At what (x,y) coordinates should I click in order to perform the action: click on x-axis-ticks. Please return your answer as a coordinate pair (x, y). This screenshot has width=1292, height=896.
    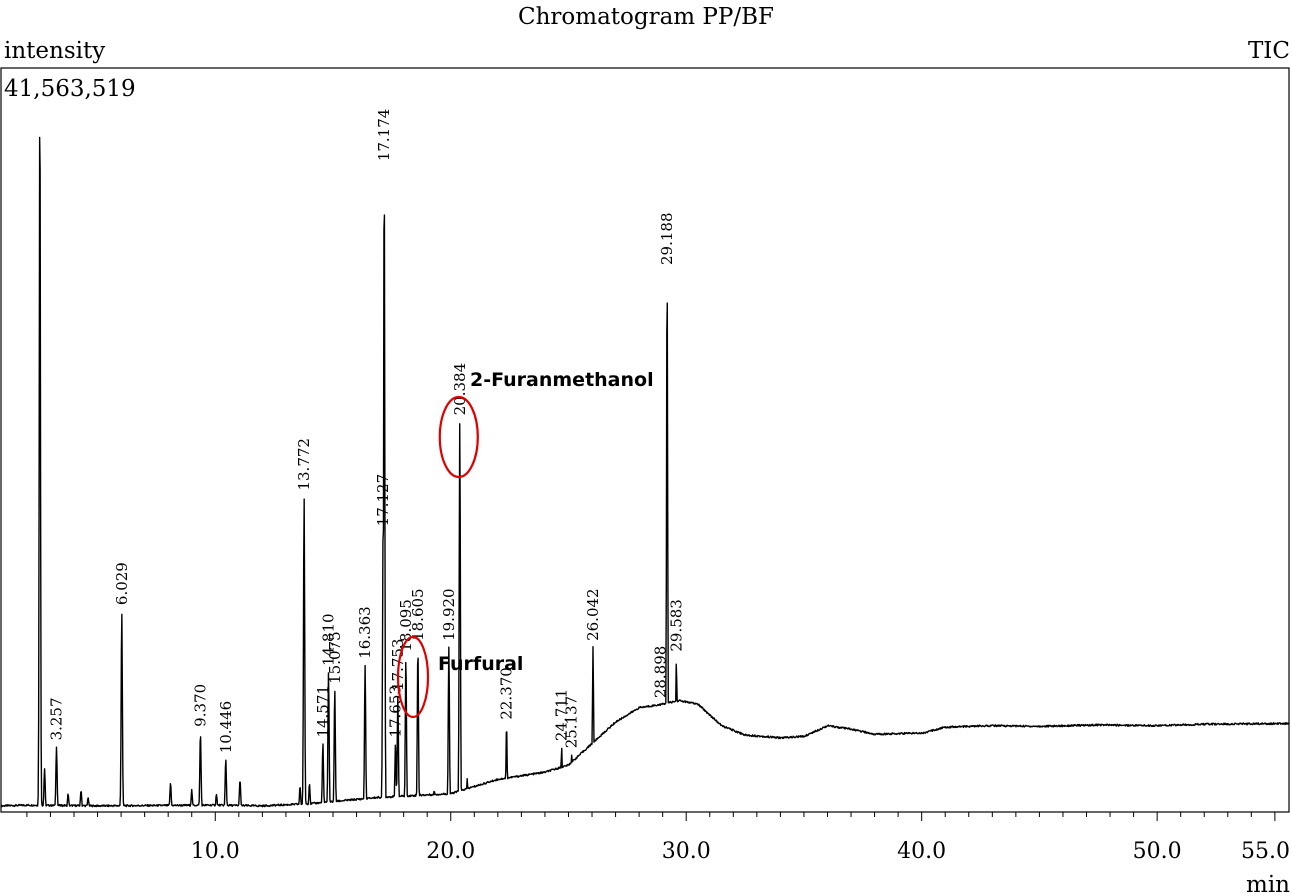
    Looking at the image, I should click on (651, 816).